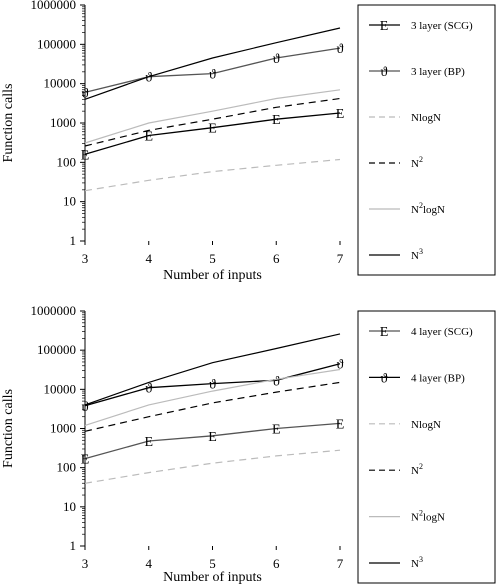 The width and height of the screenshot is (500, 585). I want to click on series-line-4-layer-bp, so click(212, 385).